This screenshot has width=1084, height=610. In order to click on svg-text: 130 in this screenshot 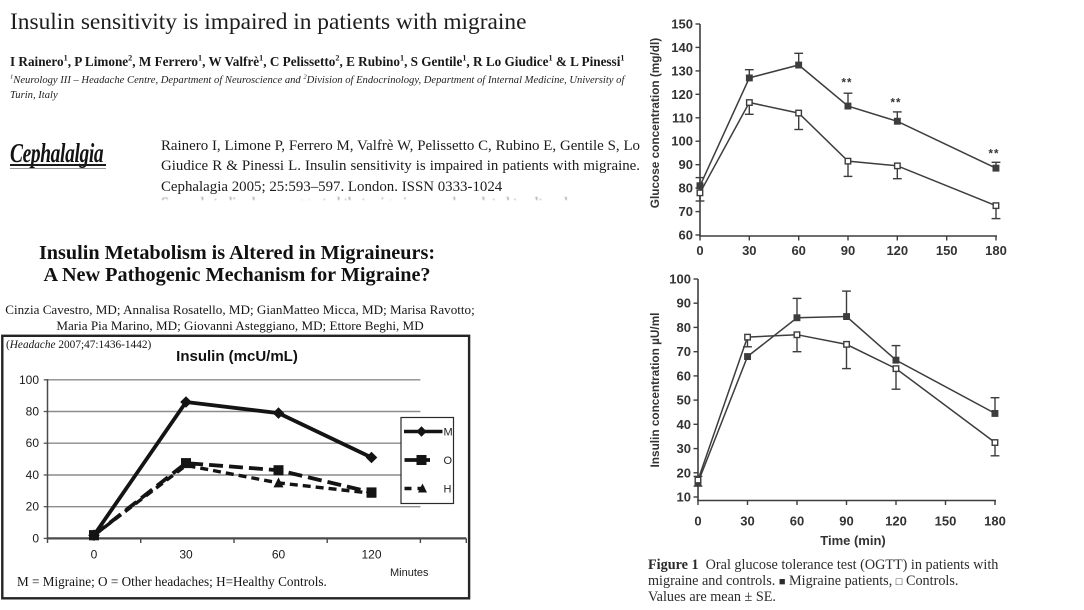, I will do `click(682, 70)`.